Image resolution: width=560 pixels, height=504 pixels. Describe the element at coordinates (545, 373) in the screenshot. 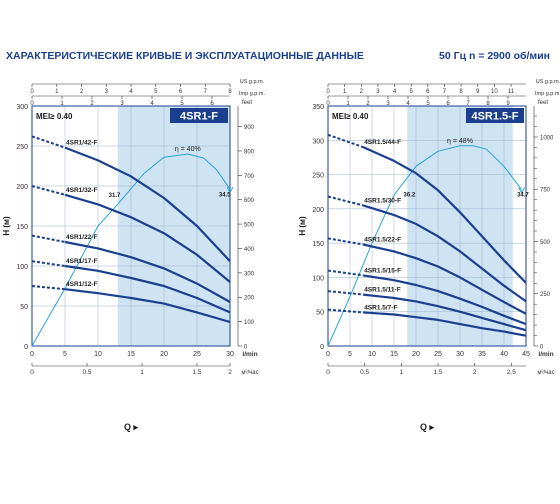

I see `chart2-x2-unit: м³/час` at that location.